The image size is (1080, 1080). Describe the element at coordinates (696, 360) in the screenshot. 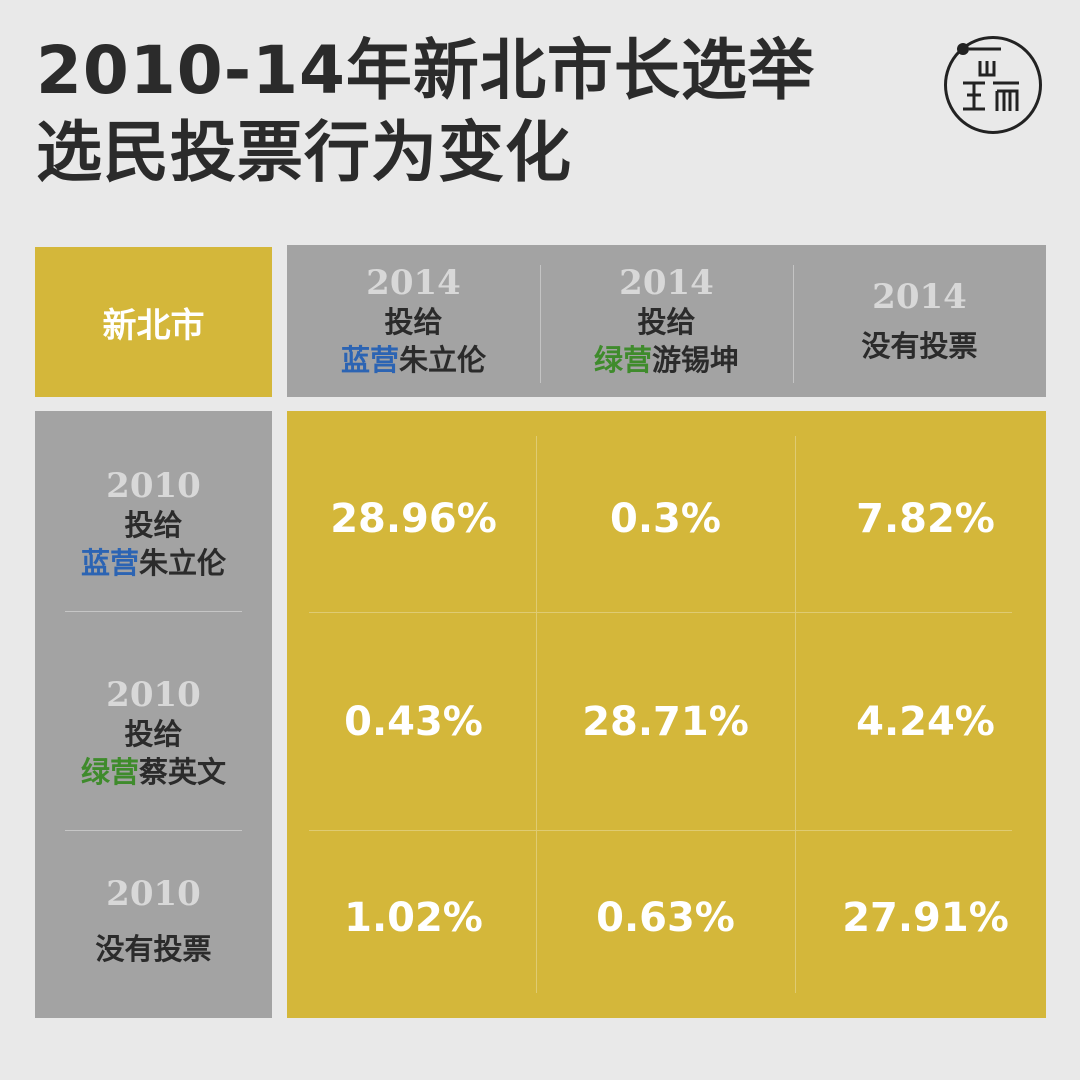

I see `candidate-name: 游锡坤` at that location.